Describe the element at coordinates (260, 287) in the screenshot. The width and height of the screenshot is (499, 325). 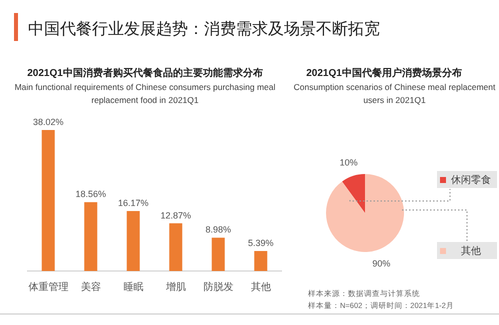
I see `x-tick-label: 其他` at that location.